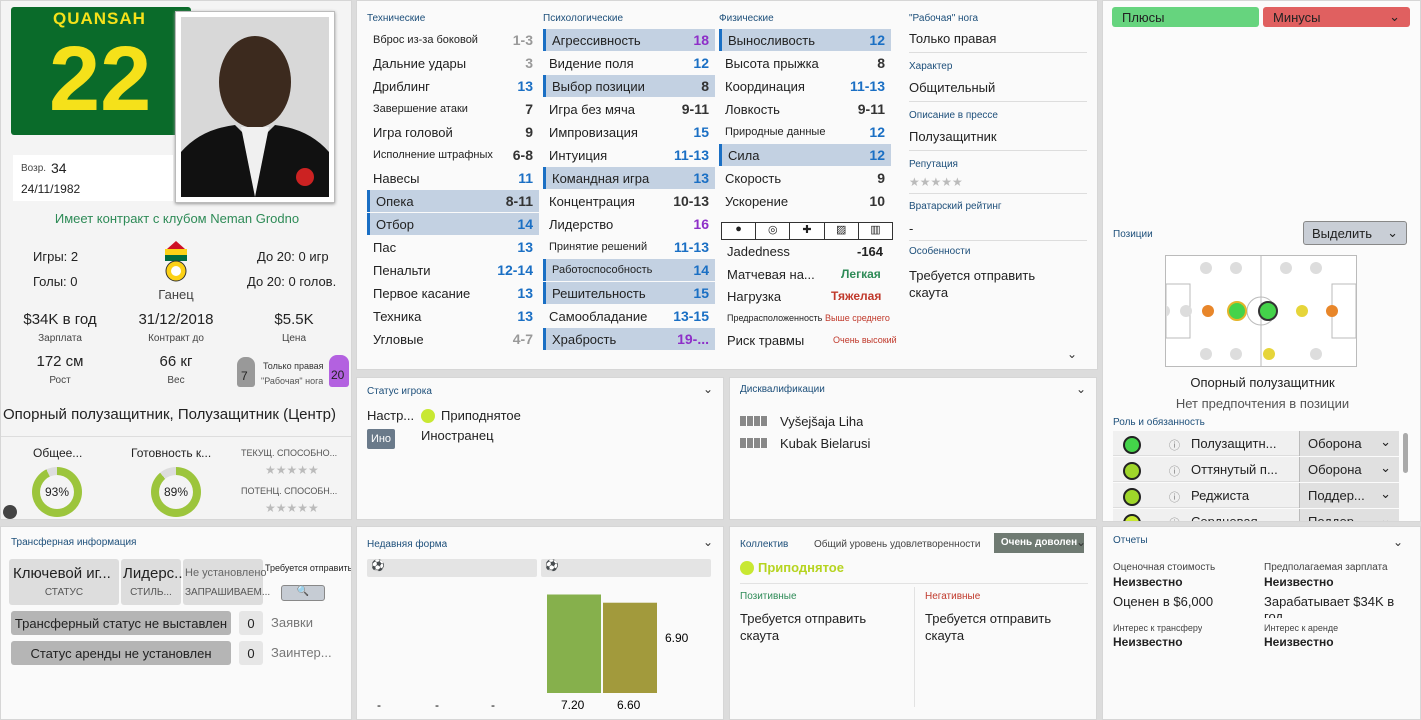 This screenshot has width=1421, height=720. What do you see at coordinates (629, 247) in the screenshot?
I see `mental-attr-row: Принятие решений 11-13` at bounding box center [629, 247].